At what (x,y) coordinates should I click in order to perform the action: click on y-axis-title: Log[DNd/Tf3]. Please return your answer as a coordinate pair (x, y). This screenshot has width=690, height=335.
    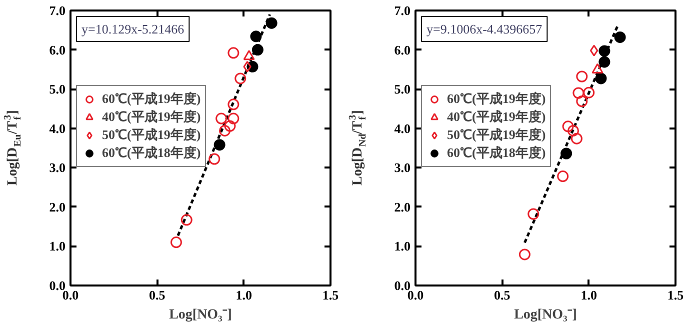
    Looking at the image, I should click on (358, 148).